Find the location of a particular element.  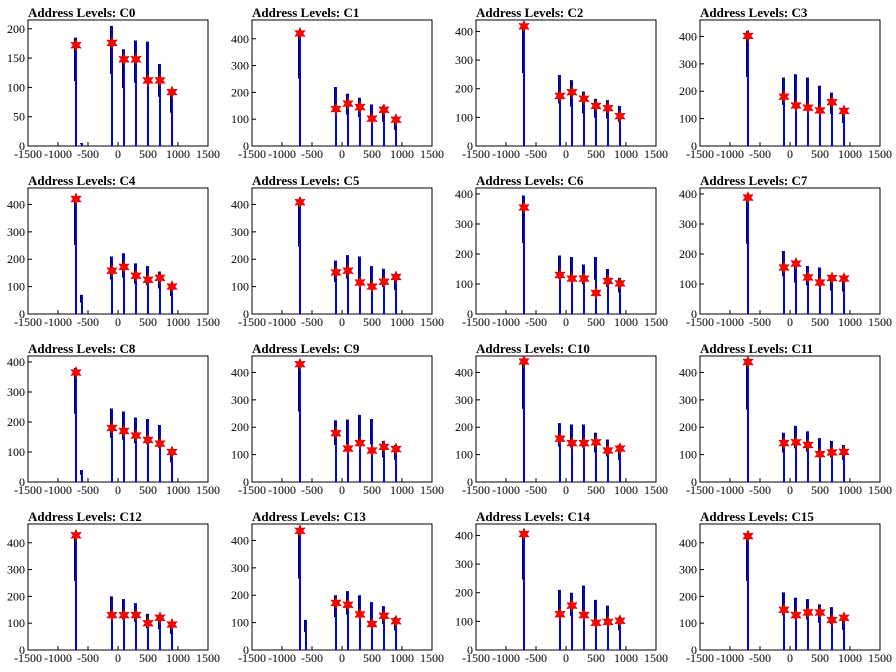

panel-title: Address Levels: C2 is located at coordinates (529, 12).